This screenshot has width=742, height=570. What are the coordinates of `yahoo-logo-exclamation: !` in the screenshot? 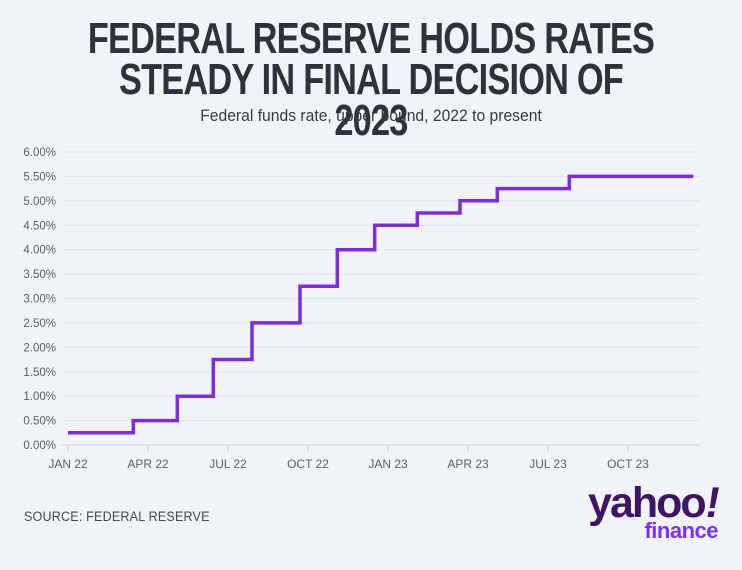 It's located at (712, 503).